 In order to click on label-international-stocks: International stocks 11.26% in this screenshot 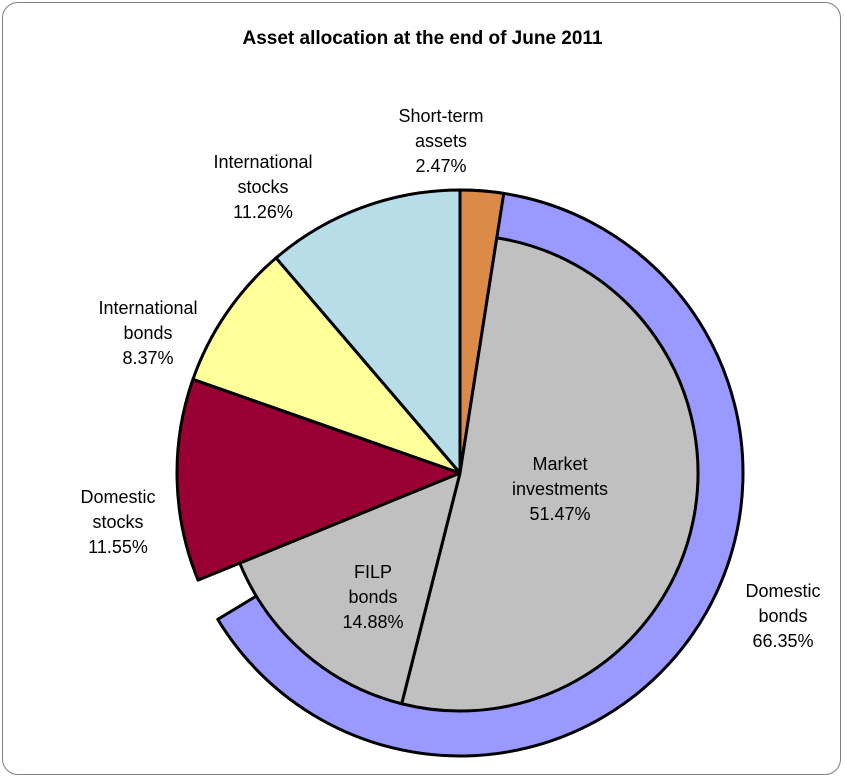, I will do `click(262, 187)`.